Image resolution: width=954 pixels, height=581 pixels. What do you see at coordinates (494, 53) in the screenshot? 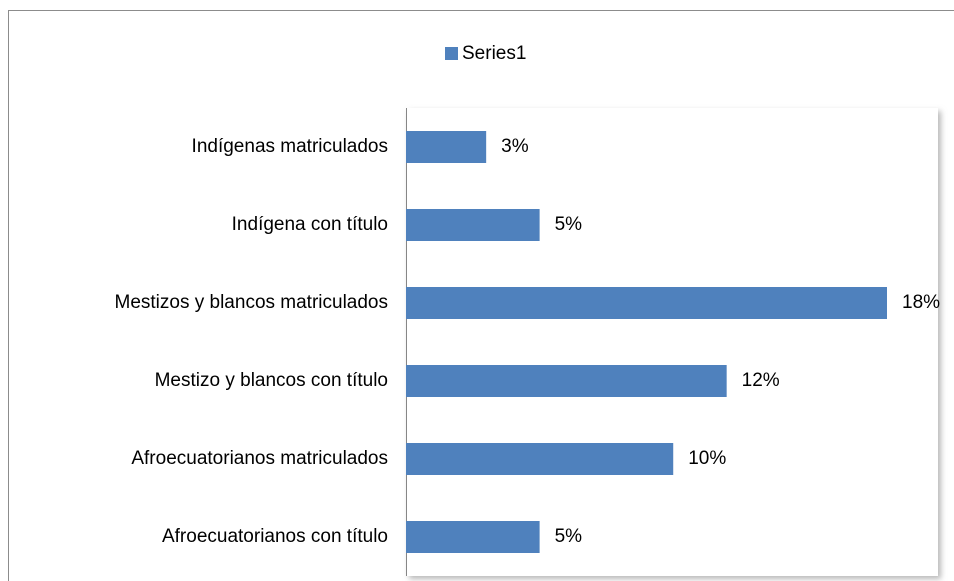
I see `legend-label: Series1` at bounding box center [494, 53].